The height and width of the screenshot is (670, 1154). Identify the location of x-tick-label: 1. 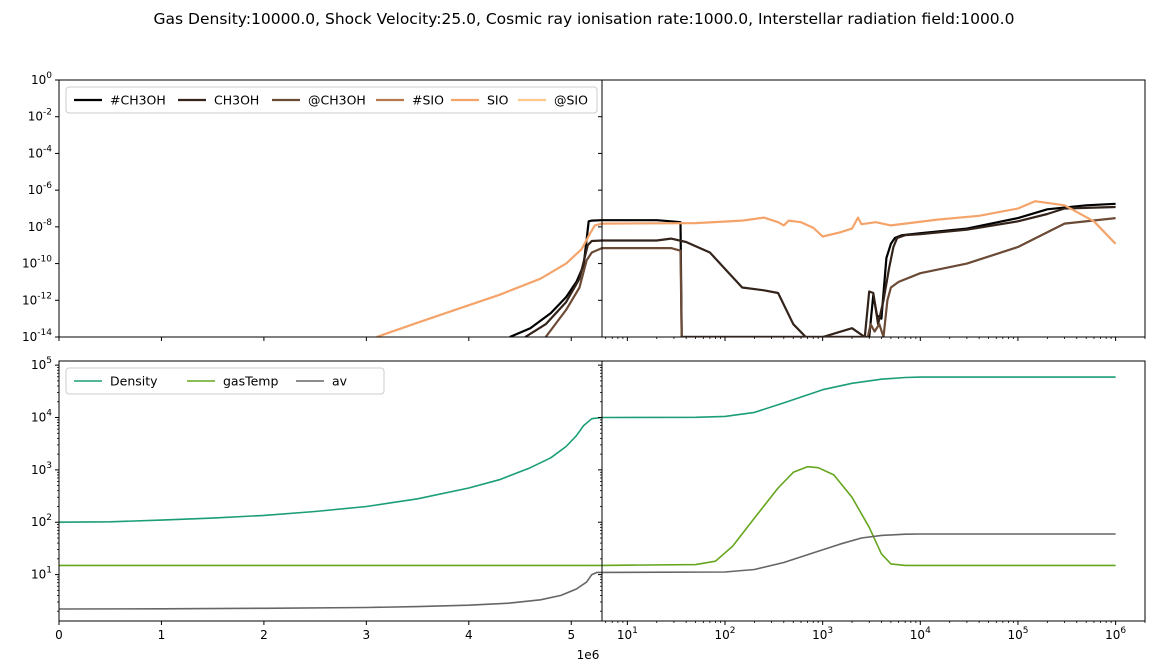
(162, 635).